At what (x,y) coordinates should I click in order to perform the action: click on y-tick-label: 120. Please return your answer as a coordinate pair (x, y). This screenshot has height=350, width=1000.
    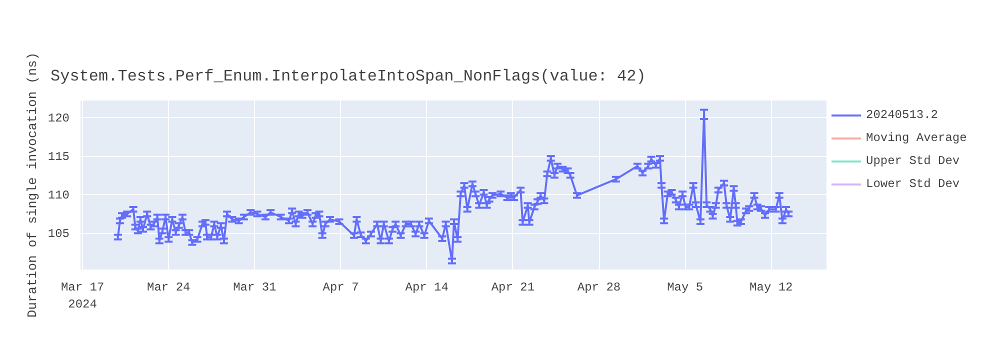
    Looking at the image, I should click on (59, 118).